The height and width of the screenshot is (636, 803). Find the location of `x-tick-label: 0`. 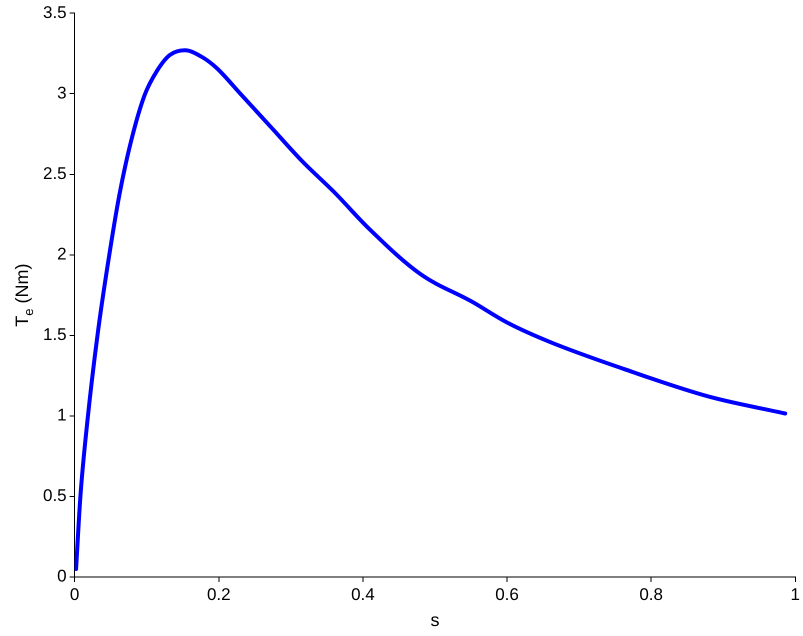

x-tick-label: 0 is located at coordinates (75, 594).